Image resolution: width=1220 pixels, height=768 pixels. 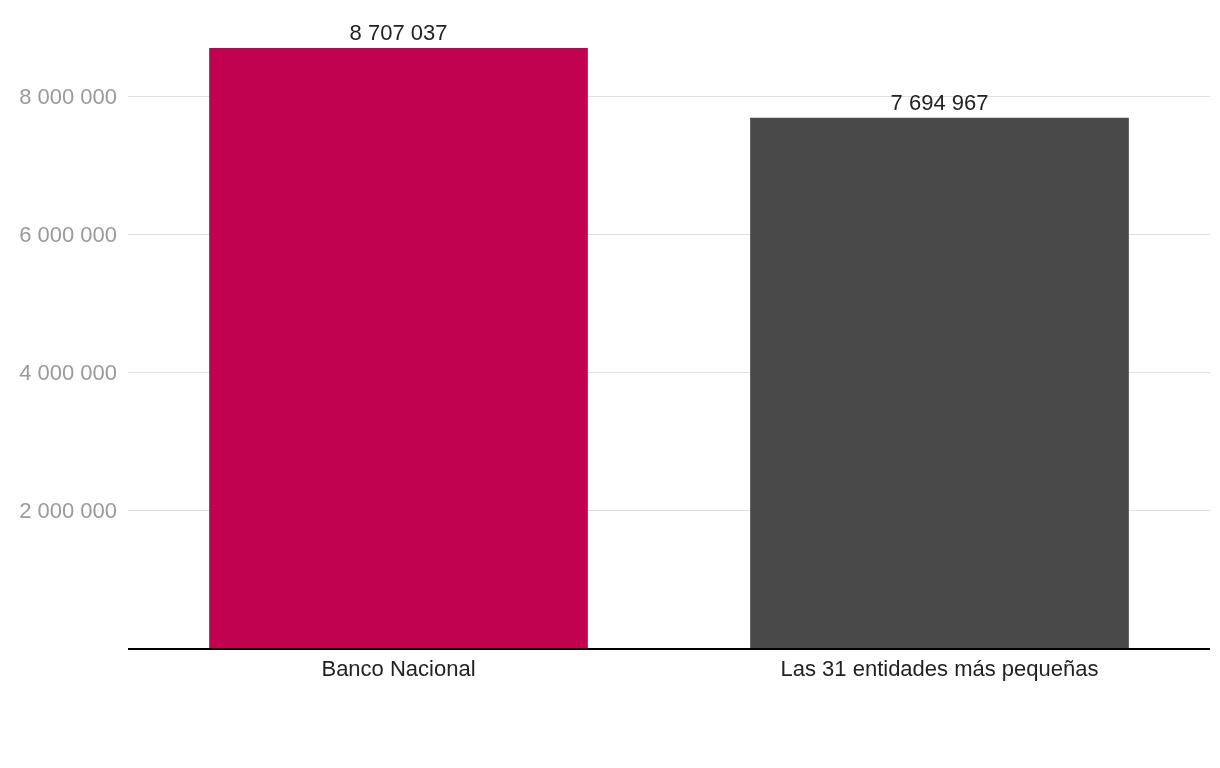 I want to click on data-label: 8 707 037, so click(x=398, y=32).